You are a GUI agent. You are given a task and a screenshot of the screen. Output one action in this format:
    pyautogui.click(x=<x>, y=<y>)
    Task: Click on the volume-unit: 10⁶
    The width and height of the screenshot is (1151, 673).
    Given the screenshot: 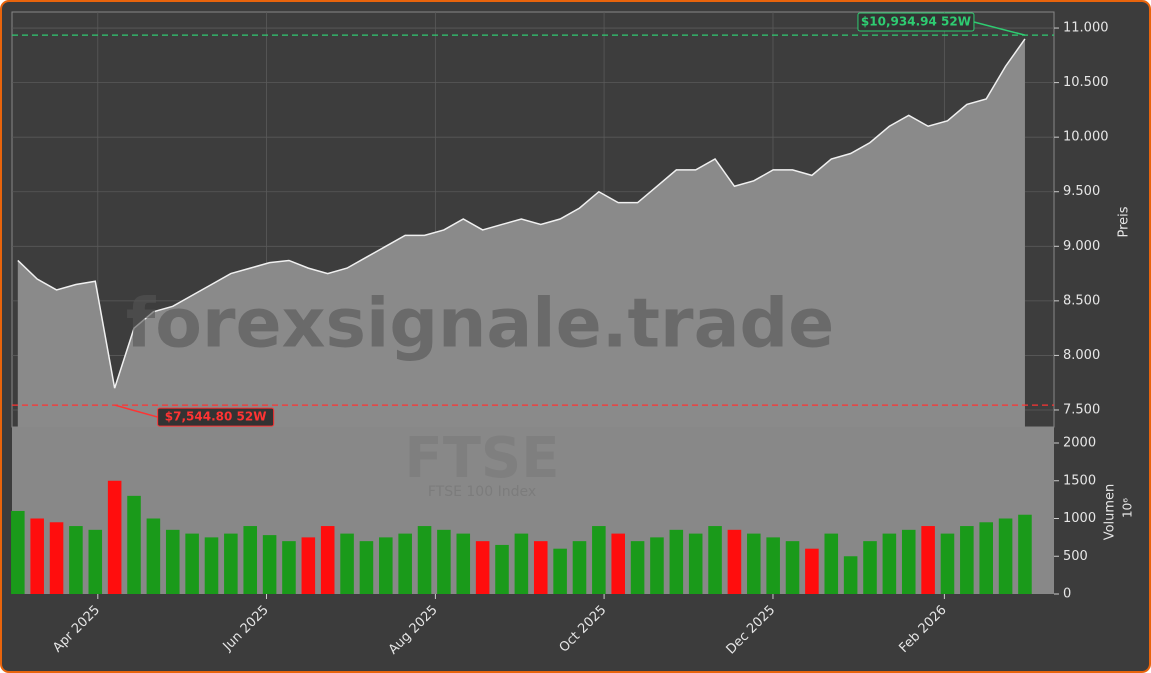 What is the action you would take?
    pyautogui.click(x=1128, y=508)
    